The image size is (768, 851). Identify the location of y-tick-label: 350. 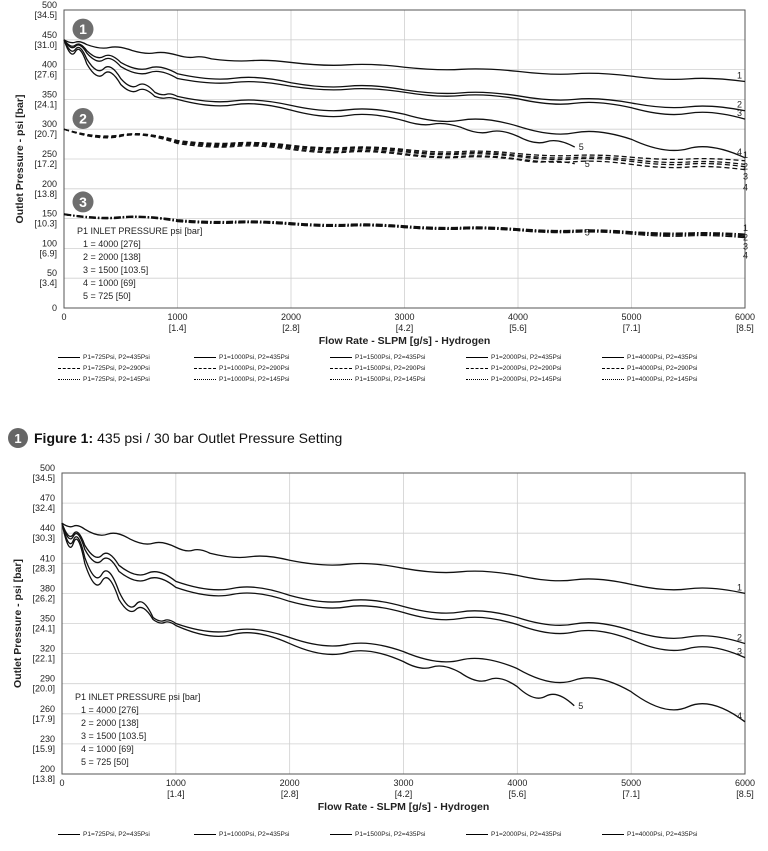
(49, 94).